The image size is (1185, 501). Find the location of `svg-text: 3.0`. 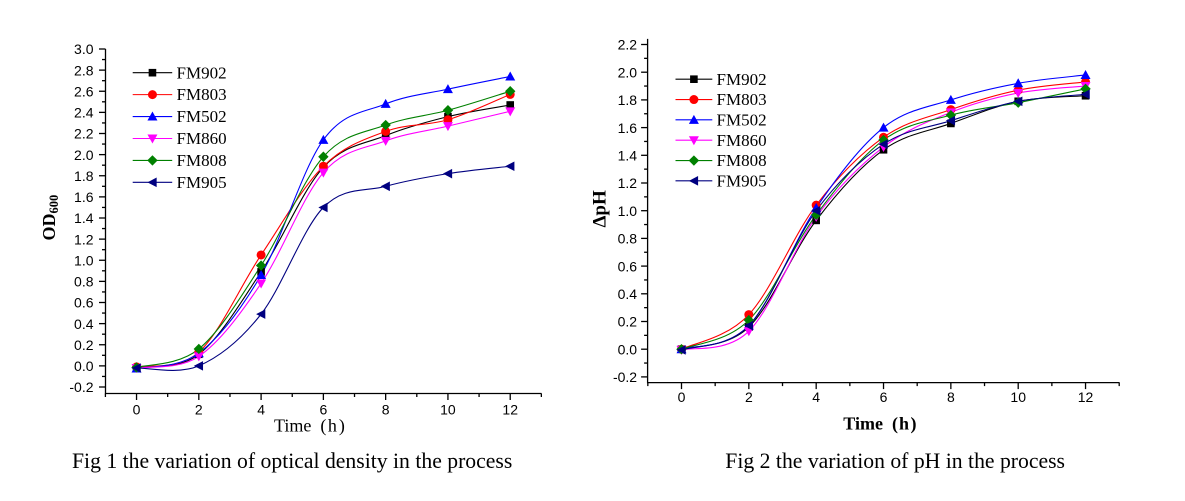

svg-text: 3.0 is located at coordinates (84, 49).